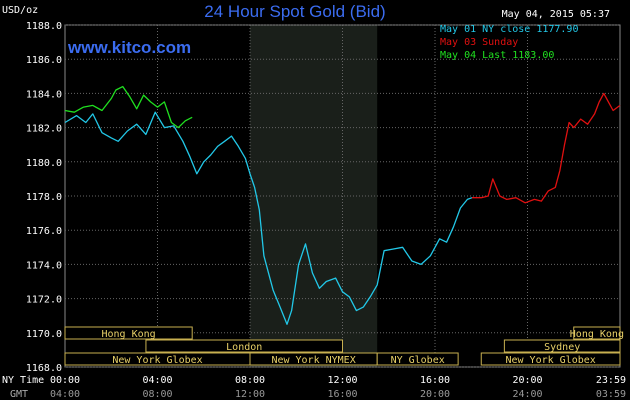 Image resolution: width=630 pixels, height=400 pixels. What do you see at coordinates (44, 300) in the screenshot?
I see `y-tick-label: 1172.0` at bounding box center [44, 300].